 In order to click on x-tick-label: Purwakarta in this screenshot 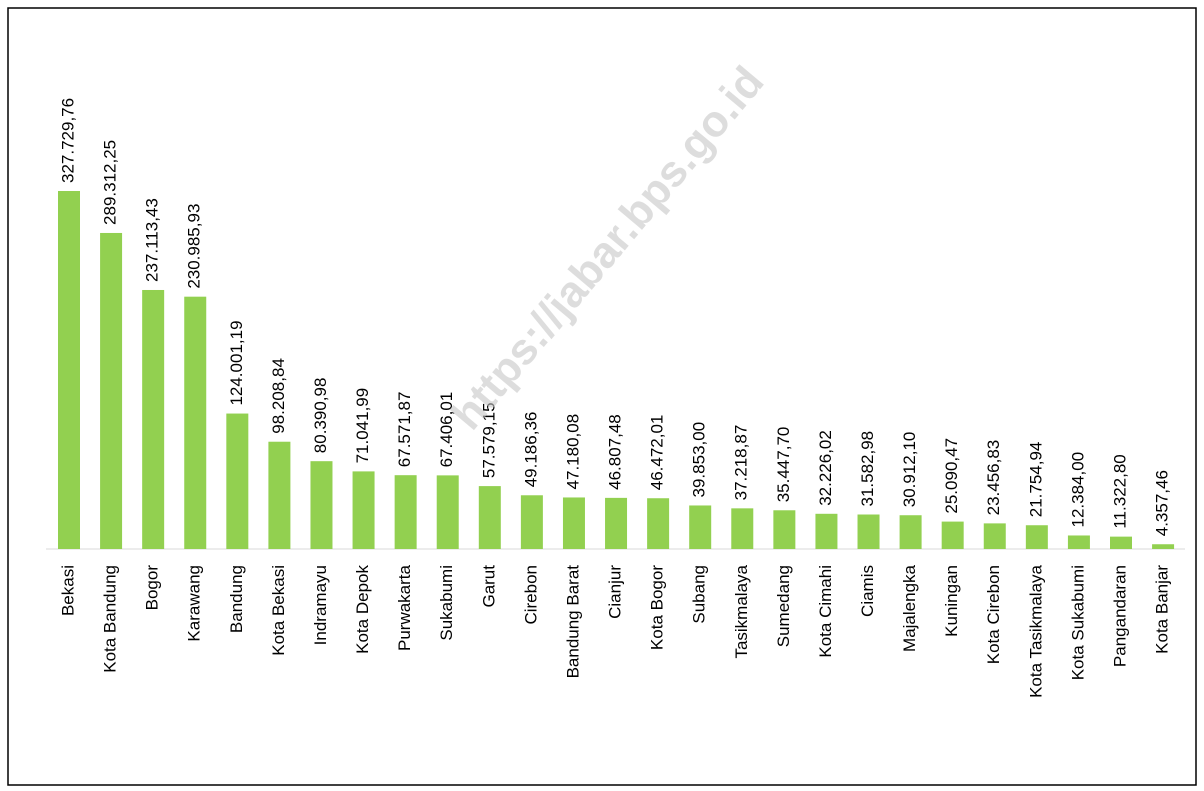, I will do `click(404, 607)`.